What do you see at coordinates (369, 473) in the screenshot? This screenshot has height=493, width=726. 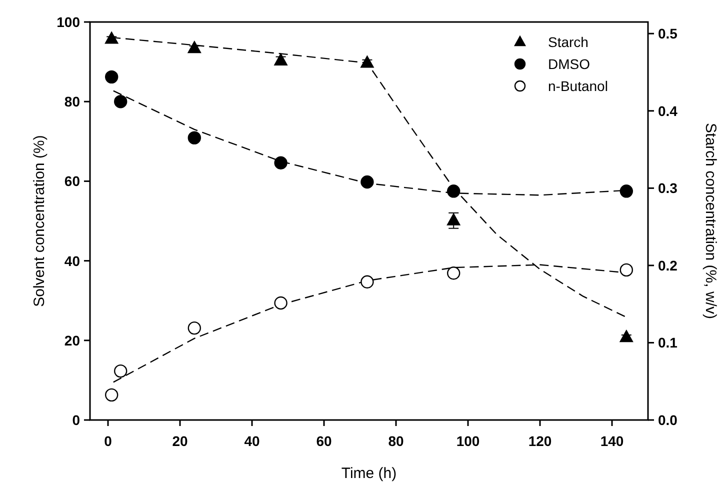 I see `x-axis-title: Time (h)` at bounding box center [369, 473].